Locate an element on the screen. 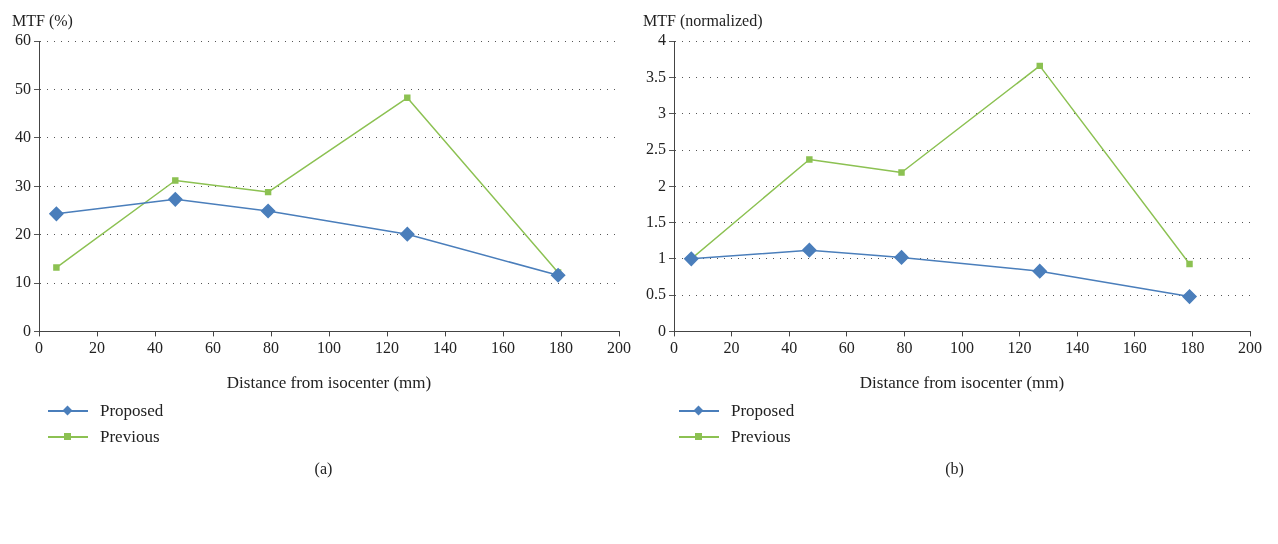  y-tick-label: 1.5 is located at coordinates (656, 221).